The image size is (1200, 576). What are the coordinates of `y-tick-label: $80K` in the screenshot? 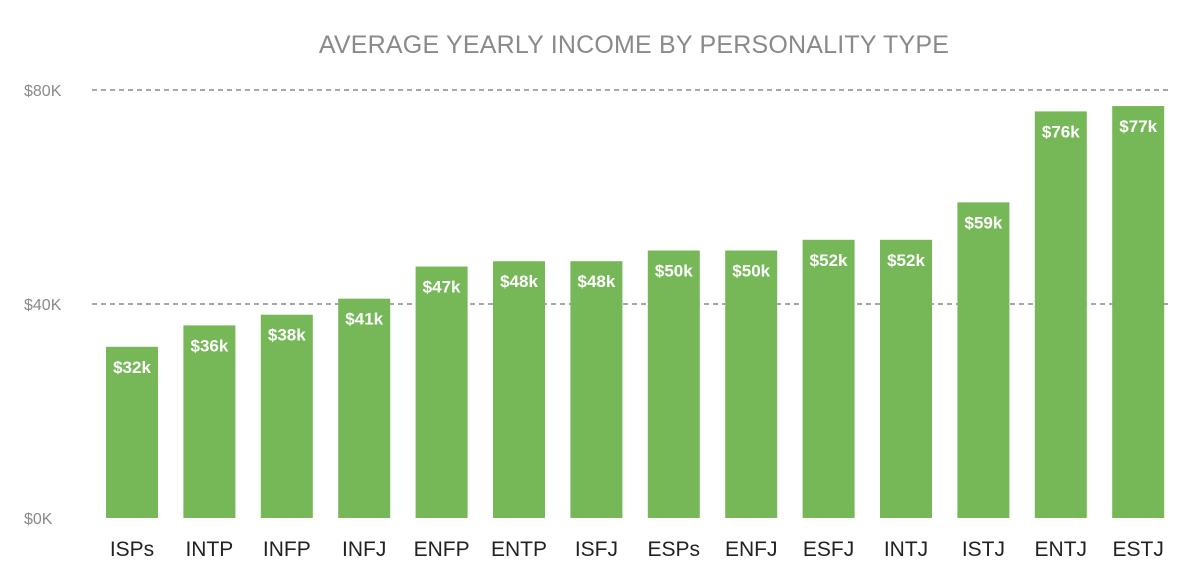 It's located at (43, 91).